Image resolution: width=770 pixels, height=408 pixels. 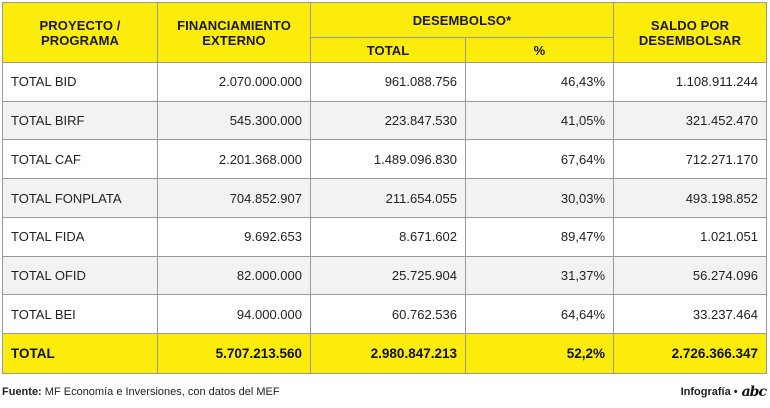 I want to click on total-name: TOTAL, so click(x=80, y=353).